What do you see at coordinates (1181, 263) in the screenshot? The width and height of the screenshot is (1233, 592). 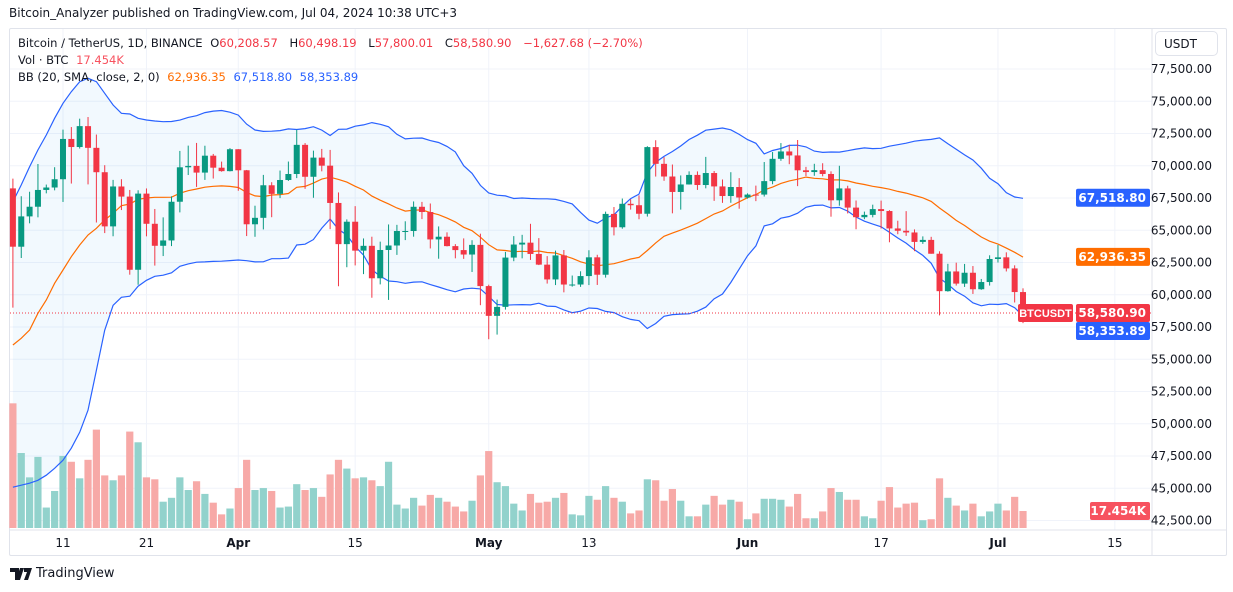 I see `price-tick-label: 62,500.00` at bounding box center [1181, 263].